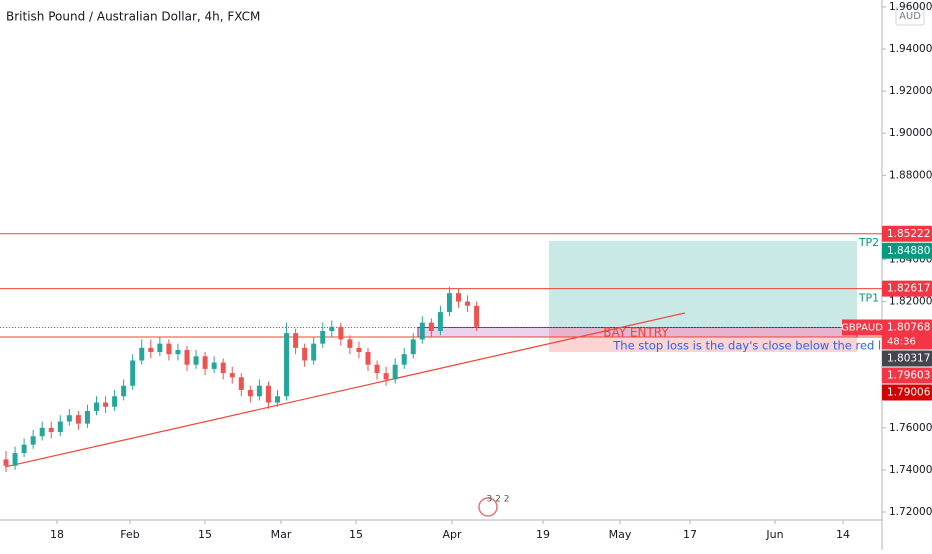 This screenshot has height=554, width=932. Describe the element at coordinates (910, 512) in the screenshot. I see `y-tick-label: 1.72000` at that location.